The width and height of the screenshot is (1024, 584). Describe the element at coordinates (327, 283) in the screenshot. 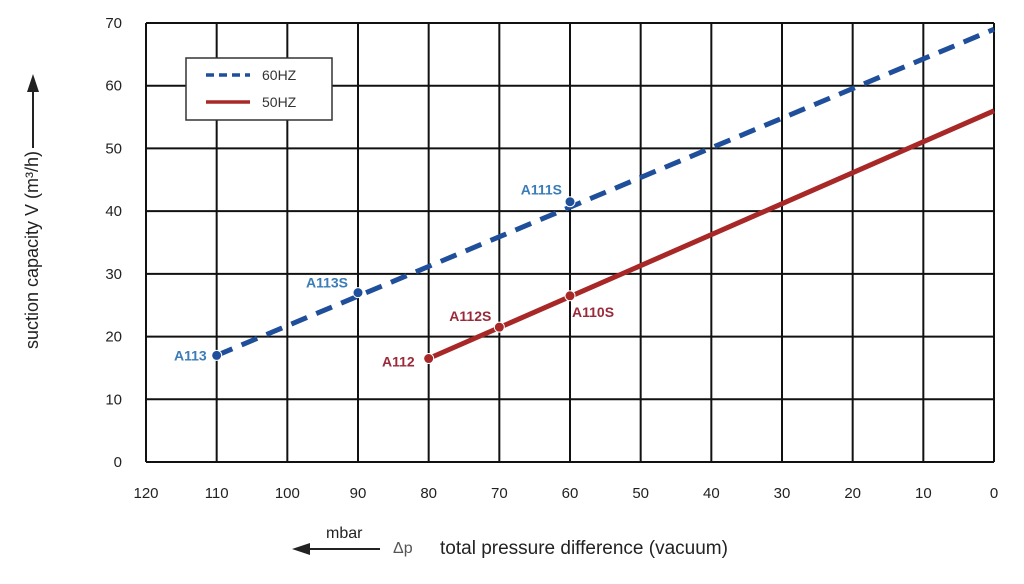

I see `point-label: A113S` at that location.